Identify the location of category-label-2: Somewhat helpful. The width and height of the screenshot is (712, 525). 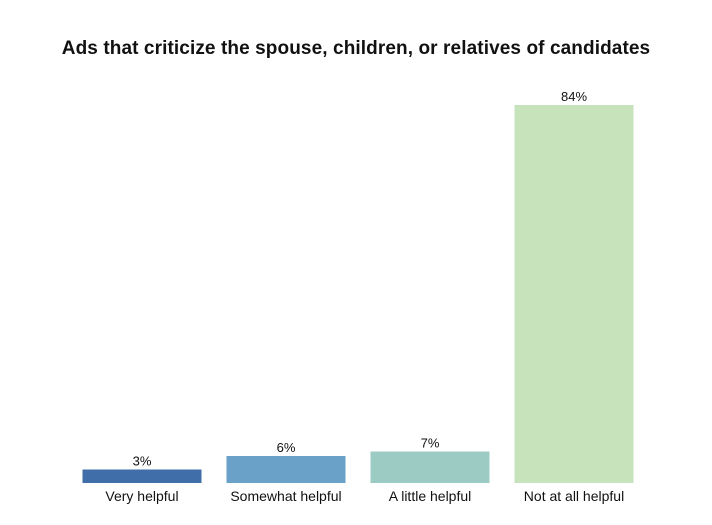
(285, 496).